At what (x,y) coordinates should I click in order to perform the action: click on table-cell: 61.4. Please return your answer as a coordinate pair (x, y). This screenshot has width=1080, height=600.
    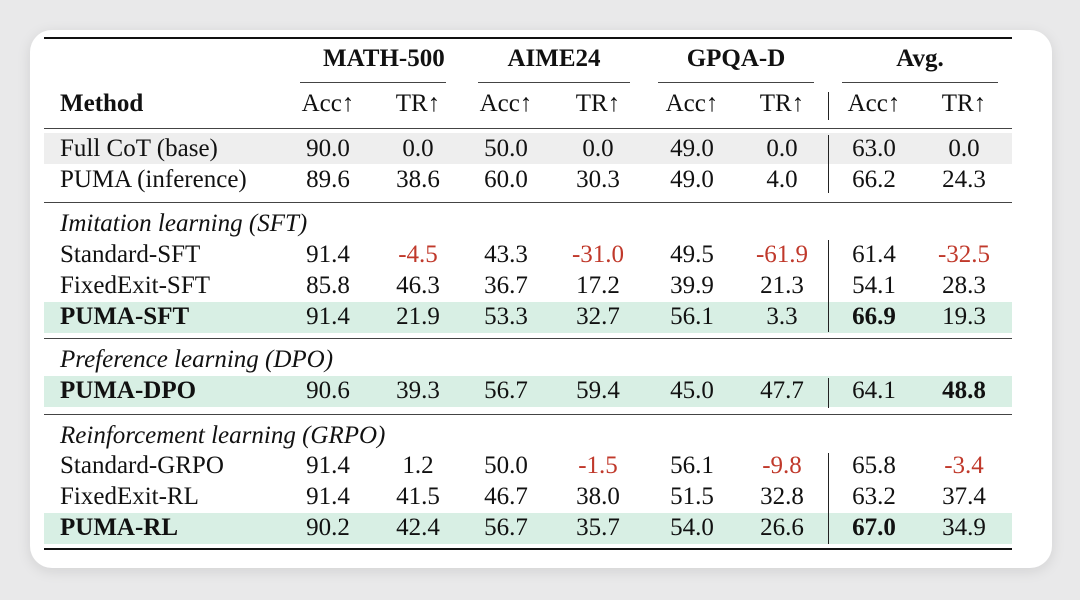
    Looking at the image, I should click on (874, 254).